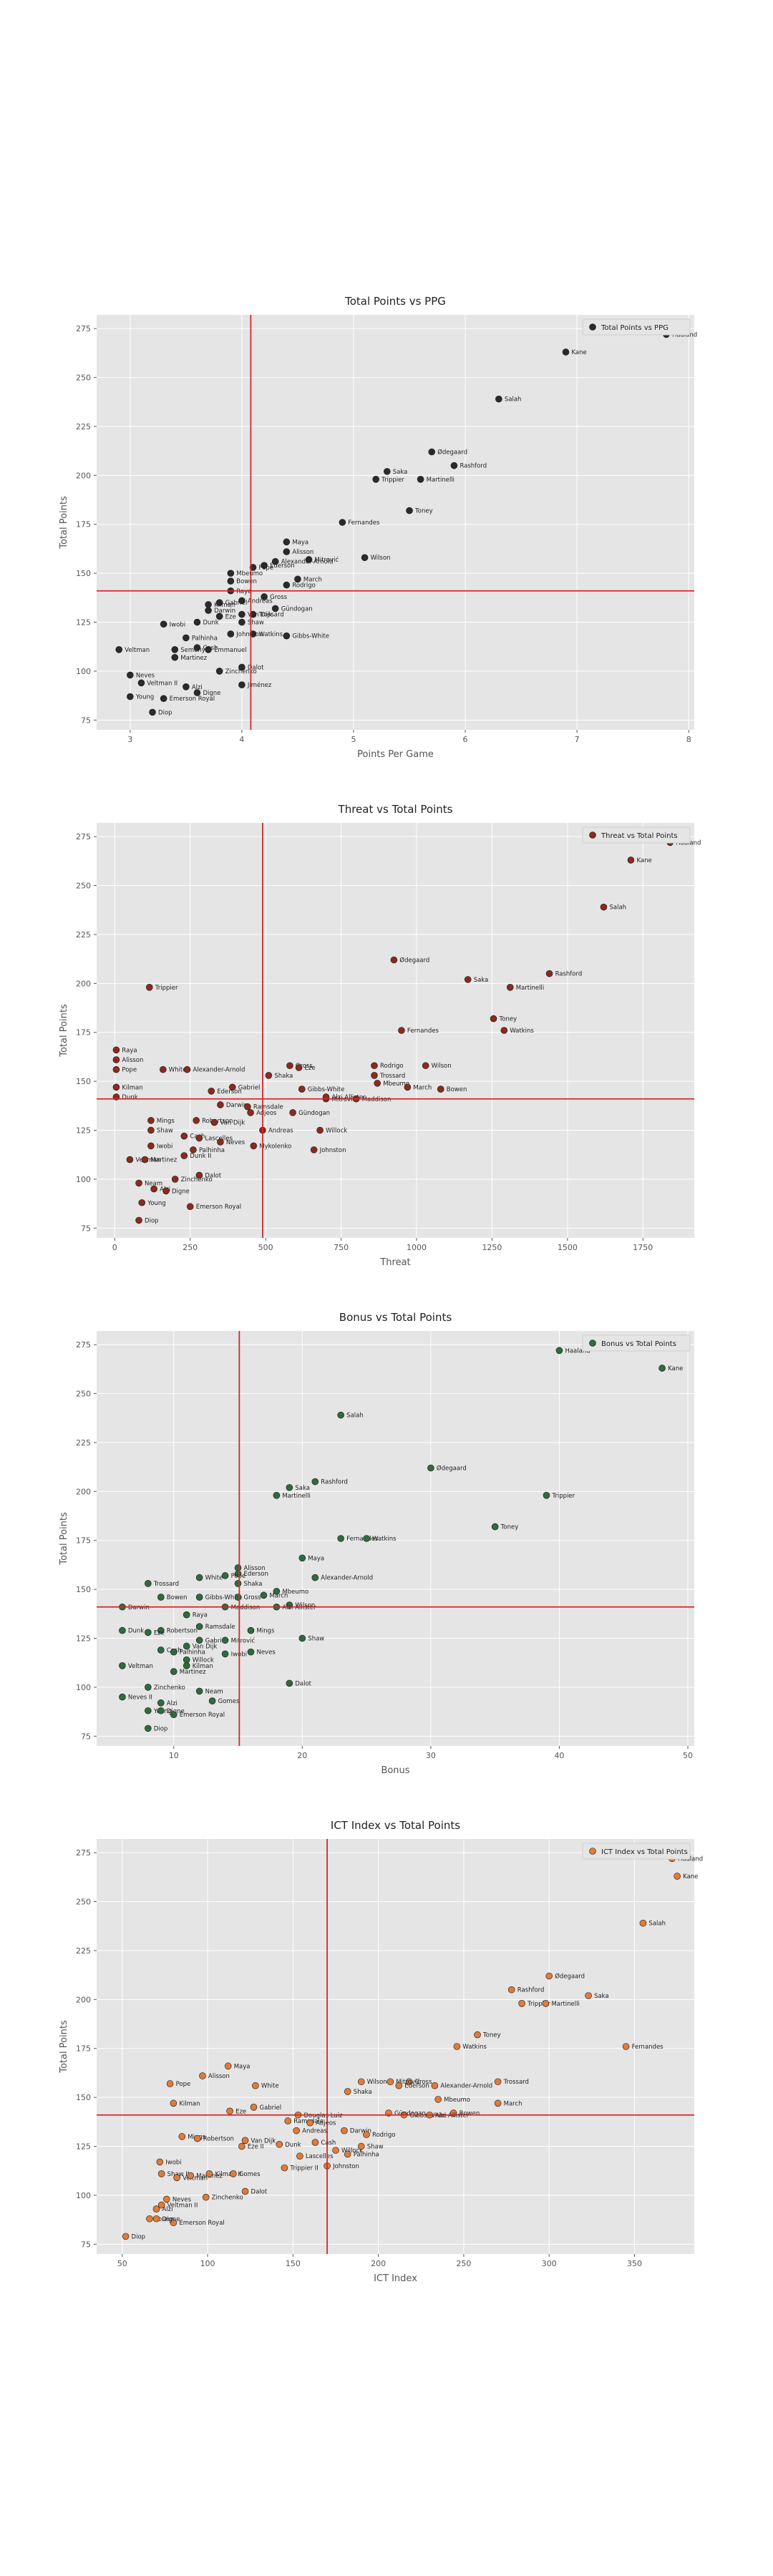 The height and width of the screenshot is (2576, 773). What do you see at coordinates (278, 1595) in the screenshot?
I see `point-label: March` at bounding box center [278, 1595].